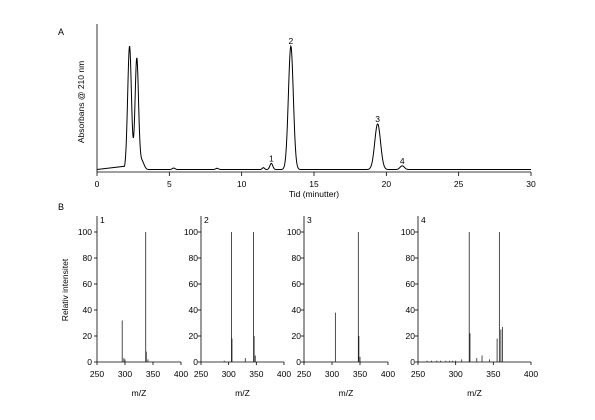 The height and width of the screenshot is (420, 595). I want to click on peak-label-2: 2, so click(290, 41).